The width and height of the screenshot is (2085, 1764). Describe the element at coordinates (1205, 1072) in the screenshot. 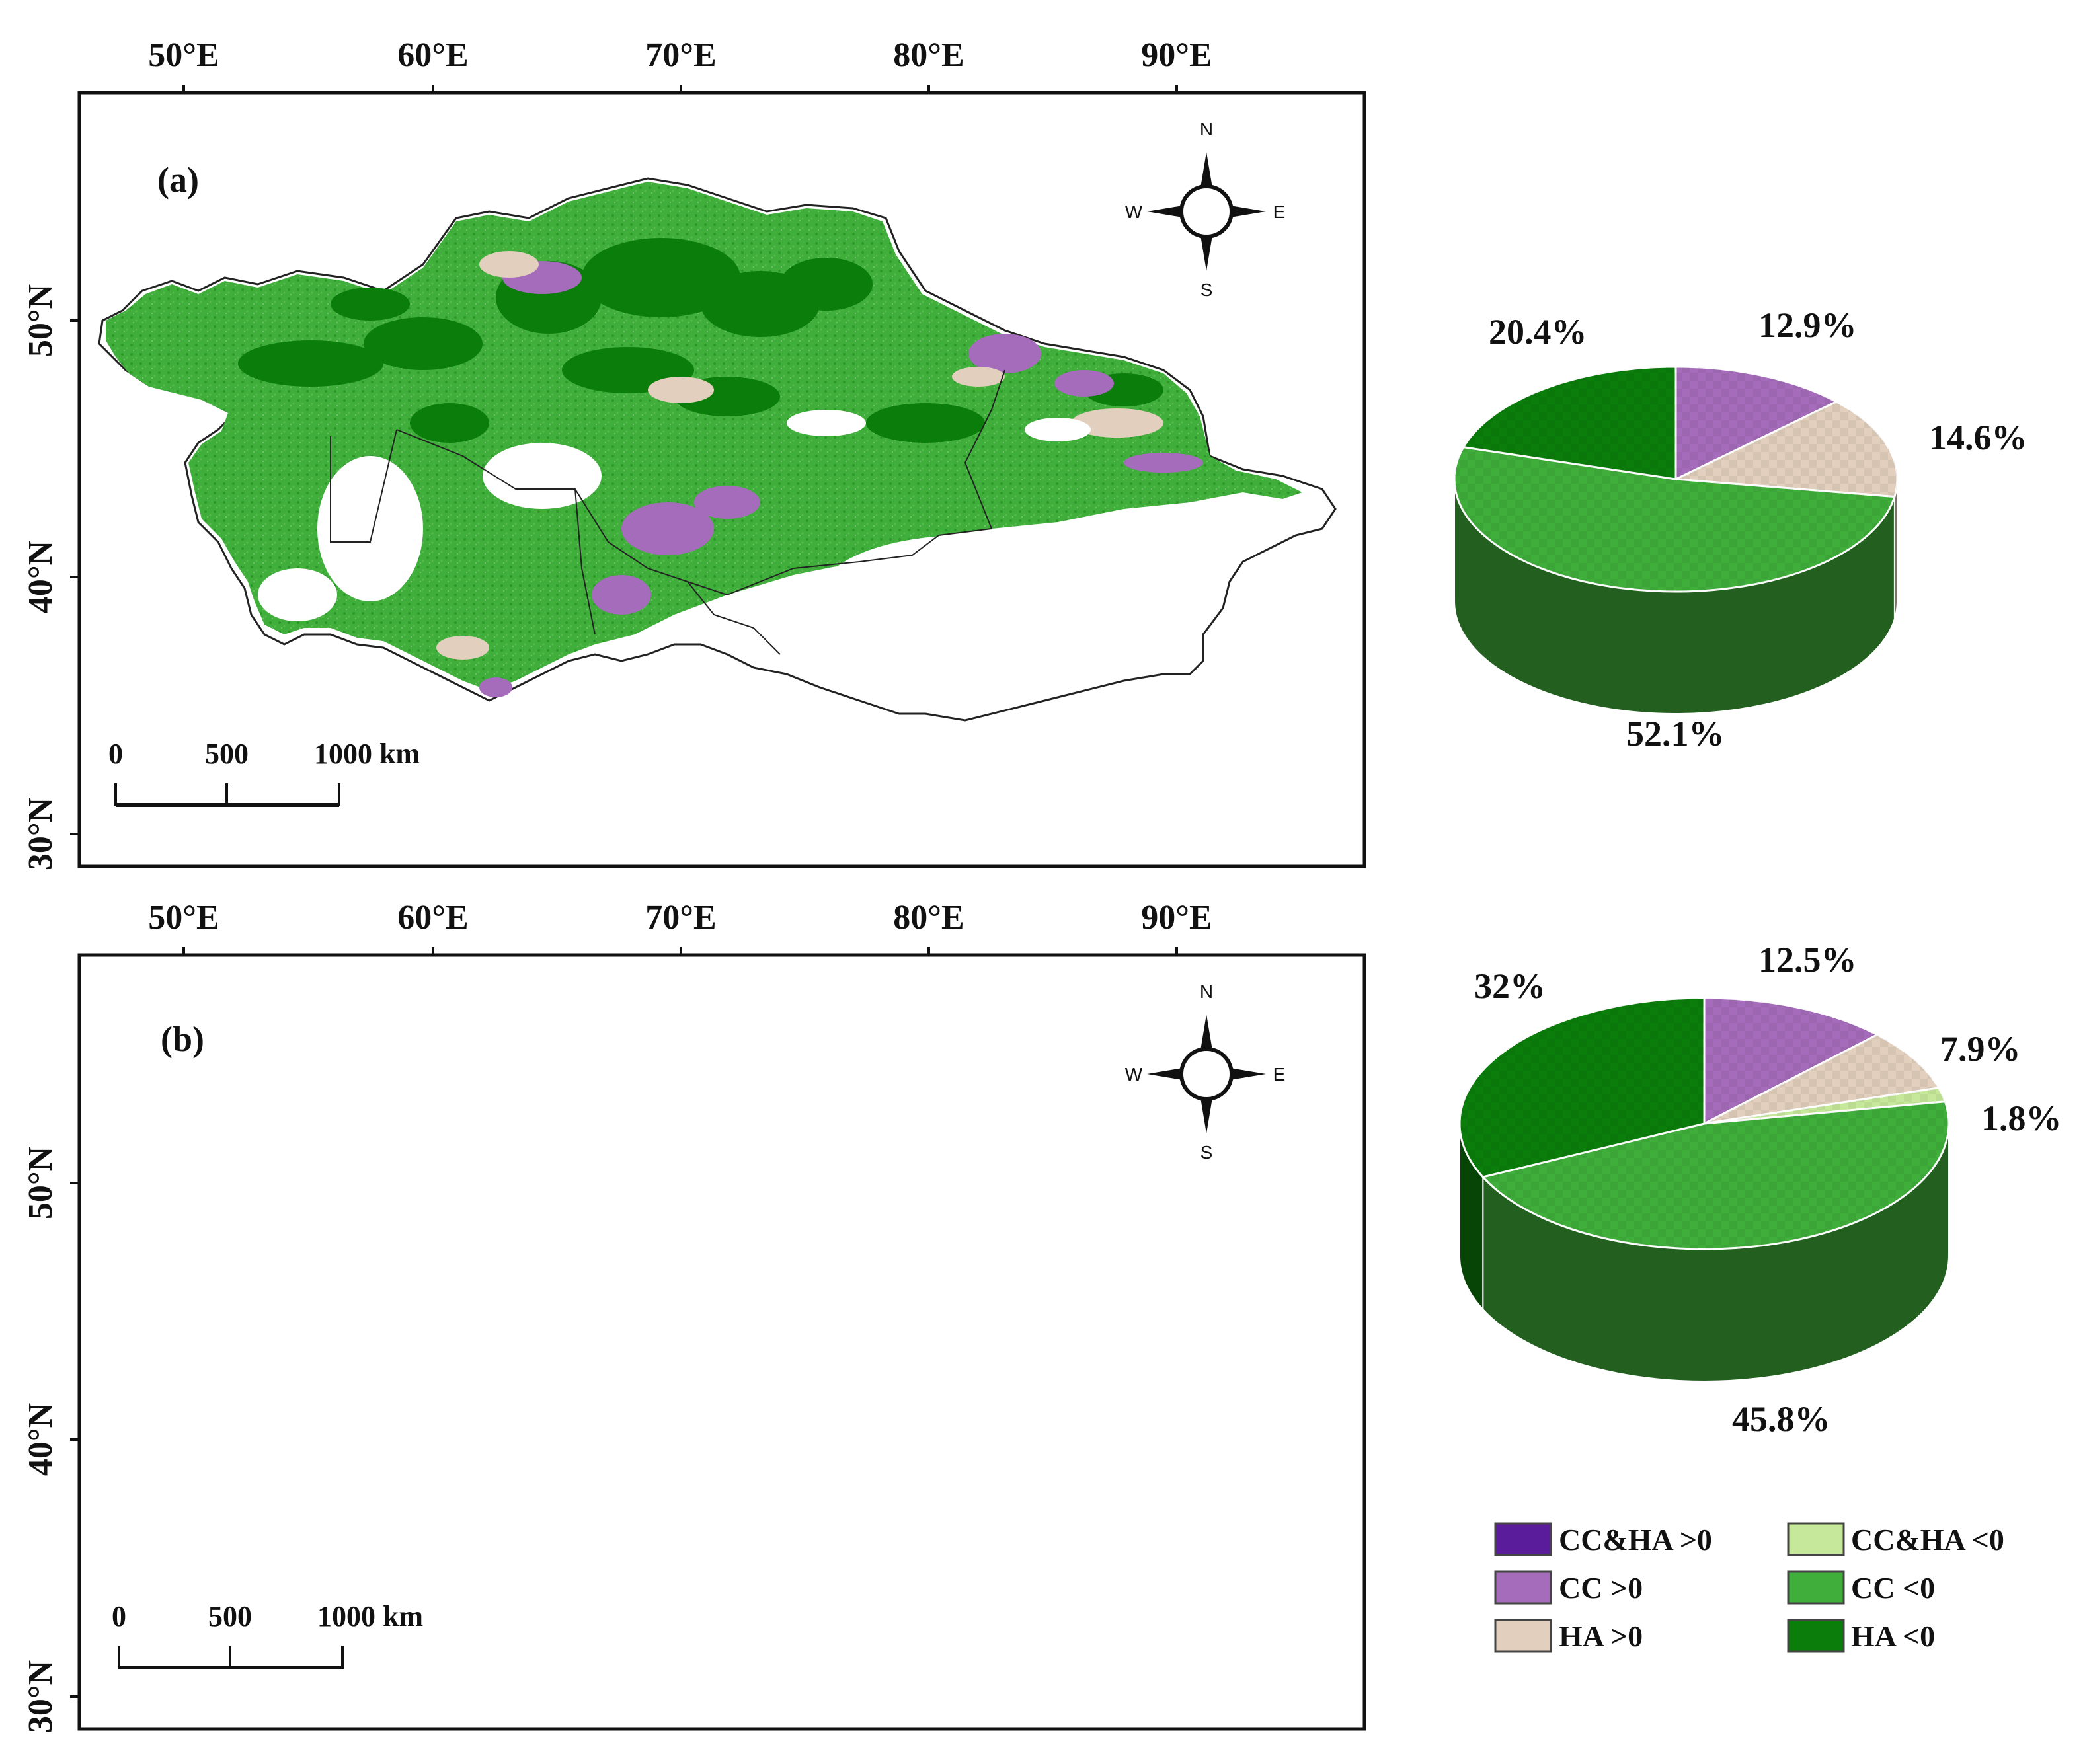

I see `compass-b: N S E W` at that location.